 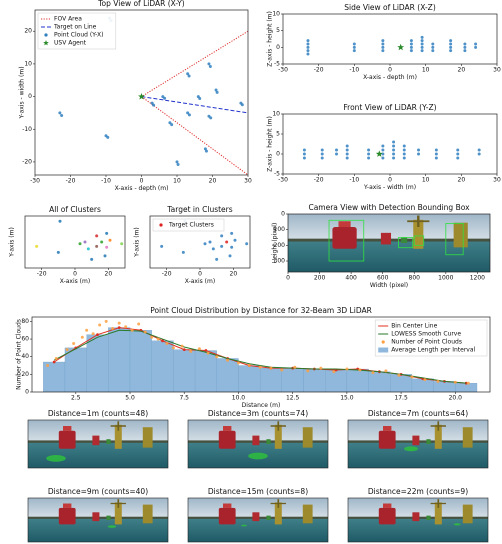 What do you see at coordinates (184, 350) in the screenshot?
I see `line-marker` at bounding box center [184, 350].